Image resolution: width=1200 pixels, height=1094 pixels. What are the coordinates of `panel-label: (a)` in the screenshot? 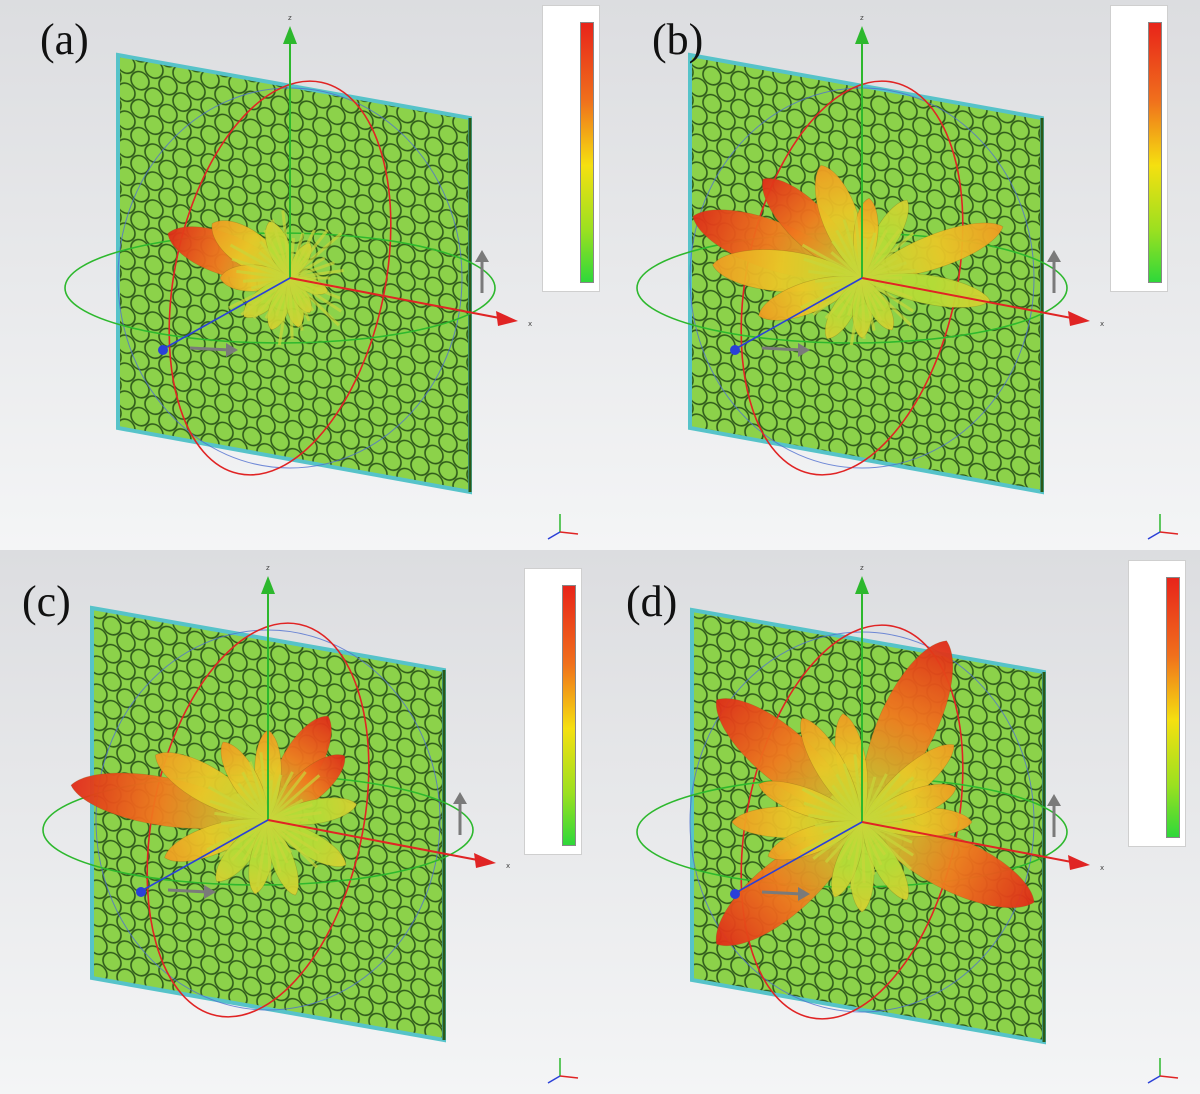 It's located at (64, 39).